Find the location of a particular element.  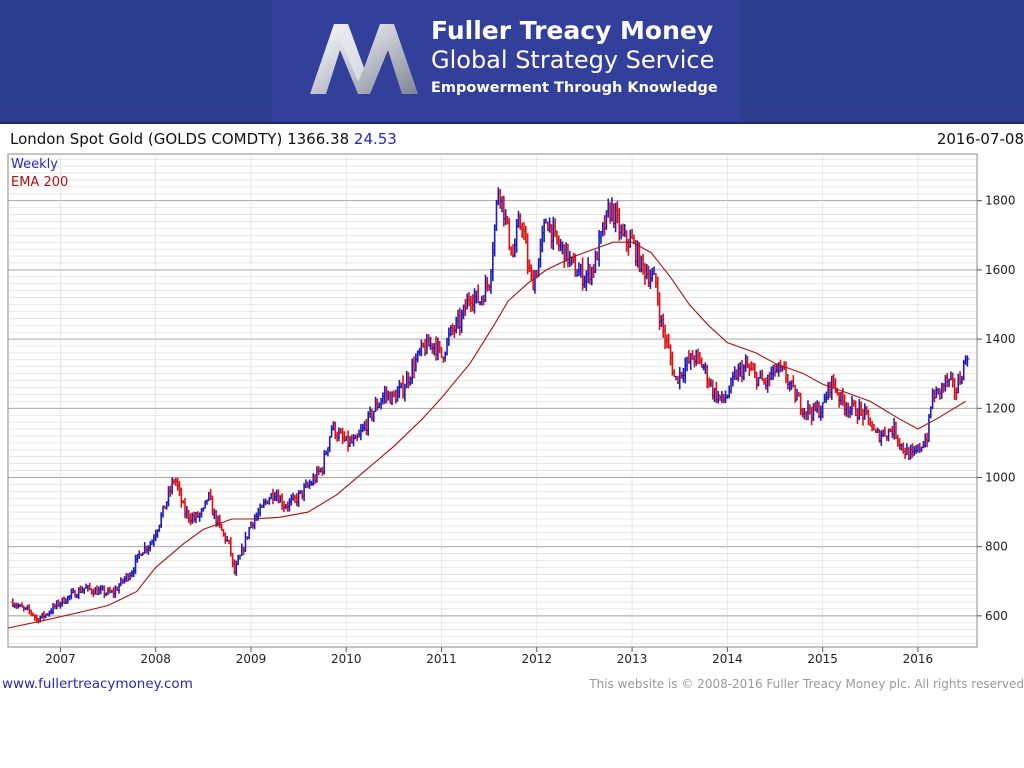

x-tick-label: 2011 is located at coordinates (441, 659).